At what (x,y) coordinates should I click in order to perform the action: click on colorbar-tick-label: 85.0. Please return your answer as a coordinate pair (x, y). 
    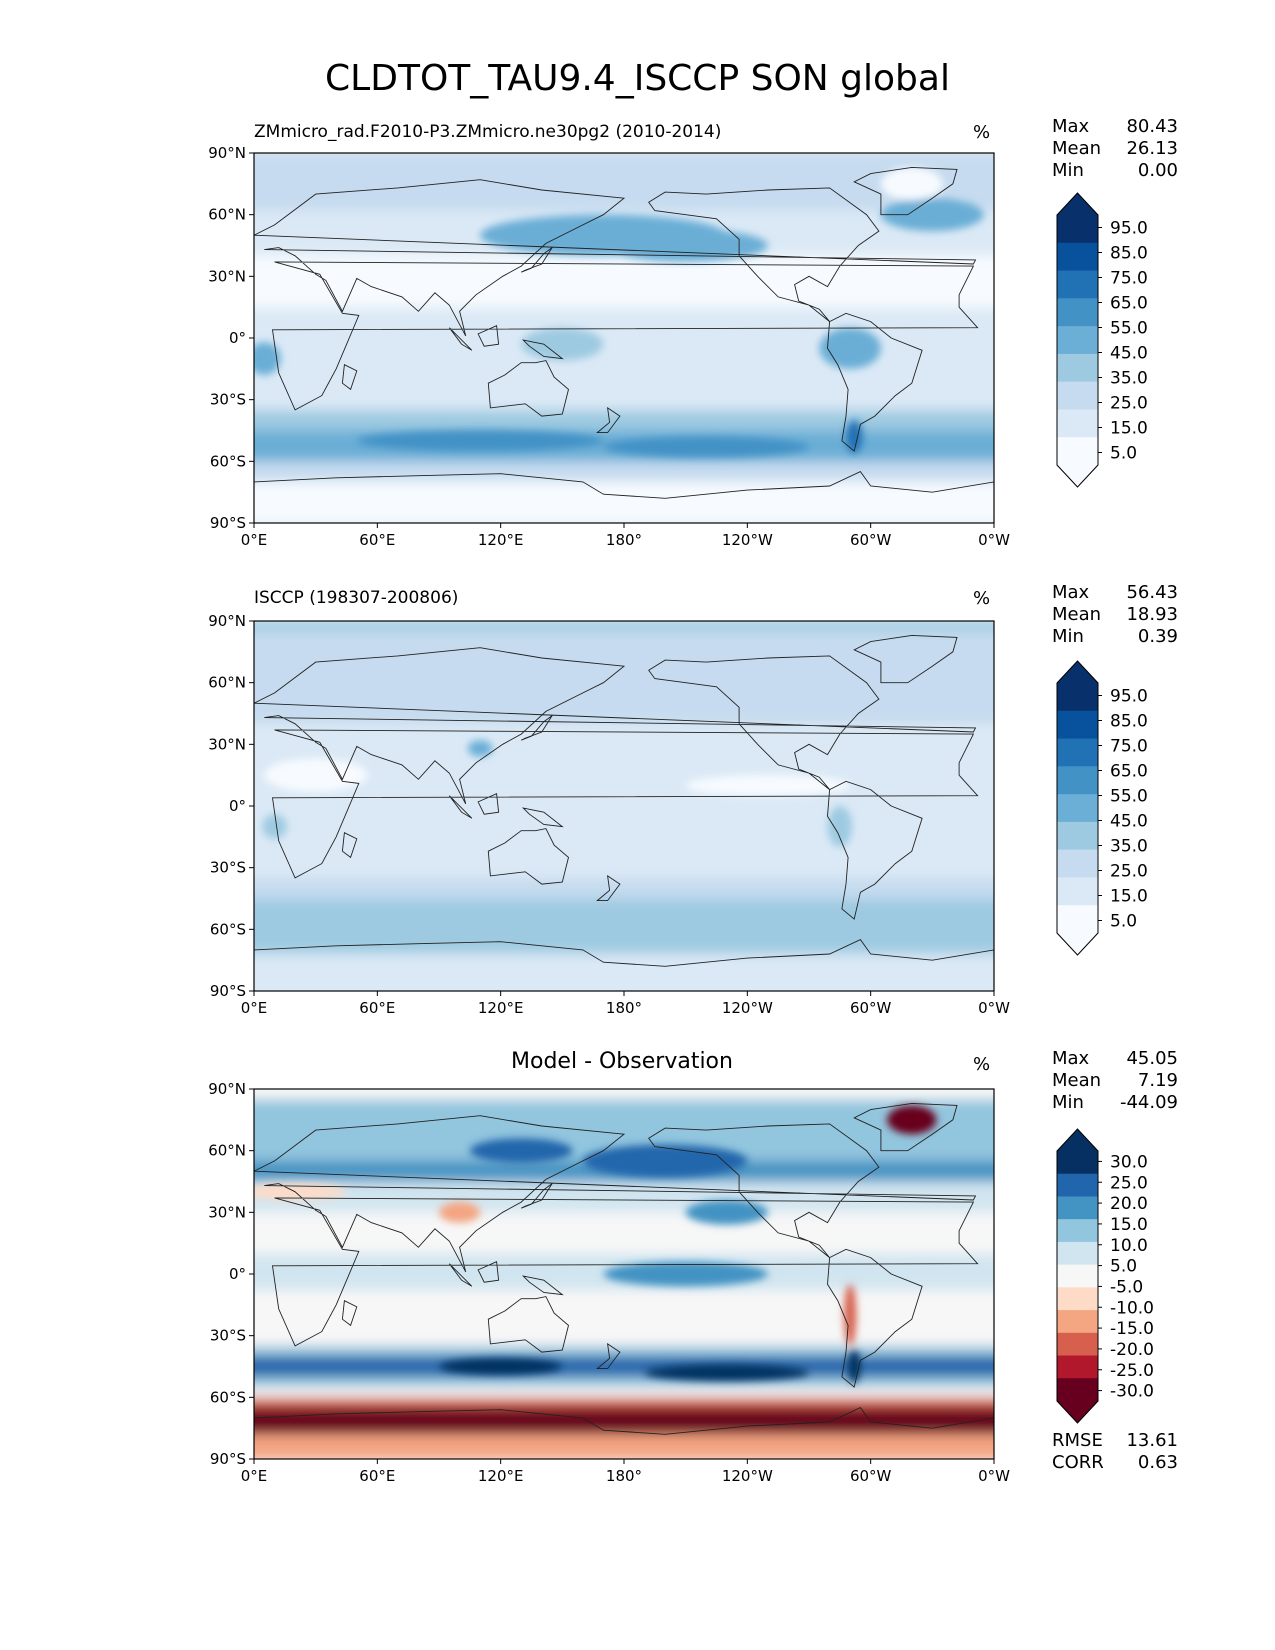
    Looking at the image, I should click on (1129, 254).